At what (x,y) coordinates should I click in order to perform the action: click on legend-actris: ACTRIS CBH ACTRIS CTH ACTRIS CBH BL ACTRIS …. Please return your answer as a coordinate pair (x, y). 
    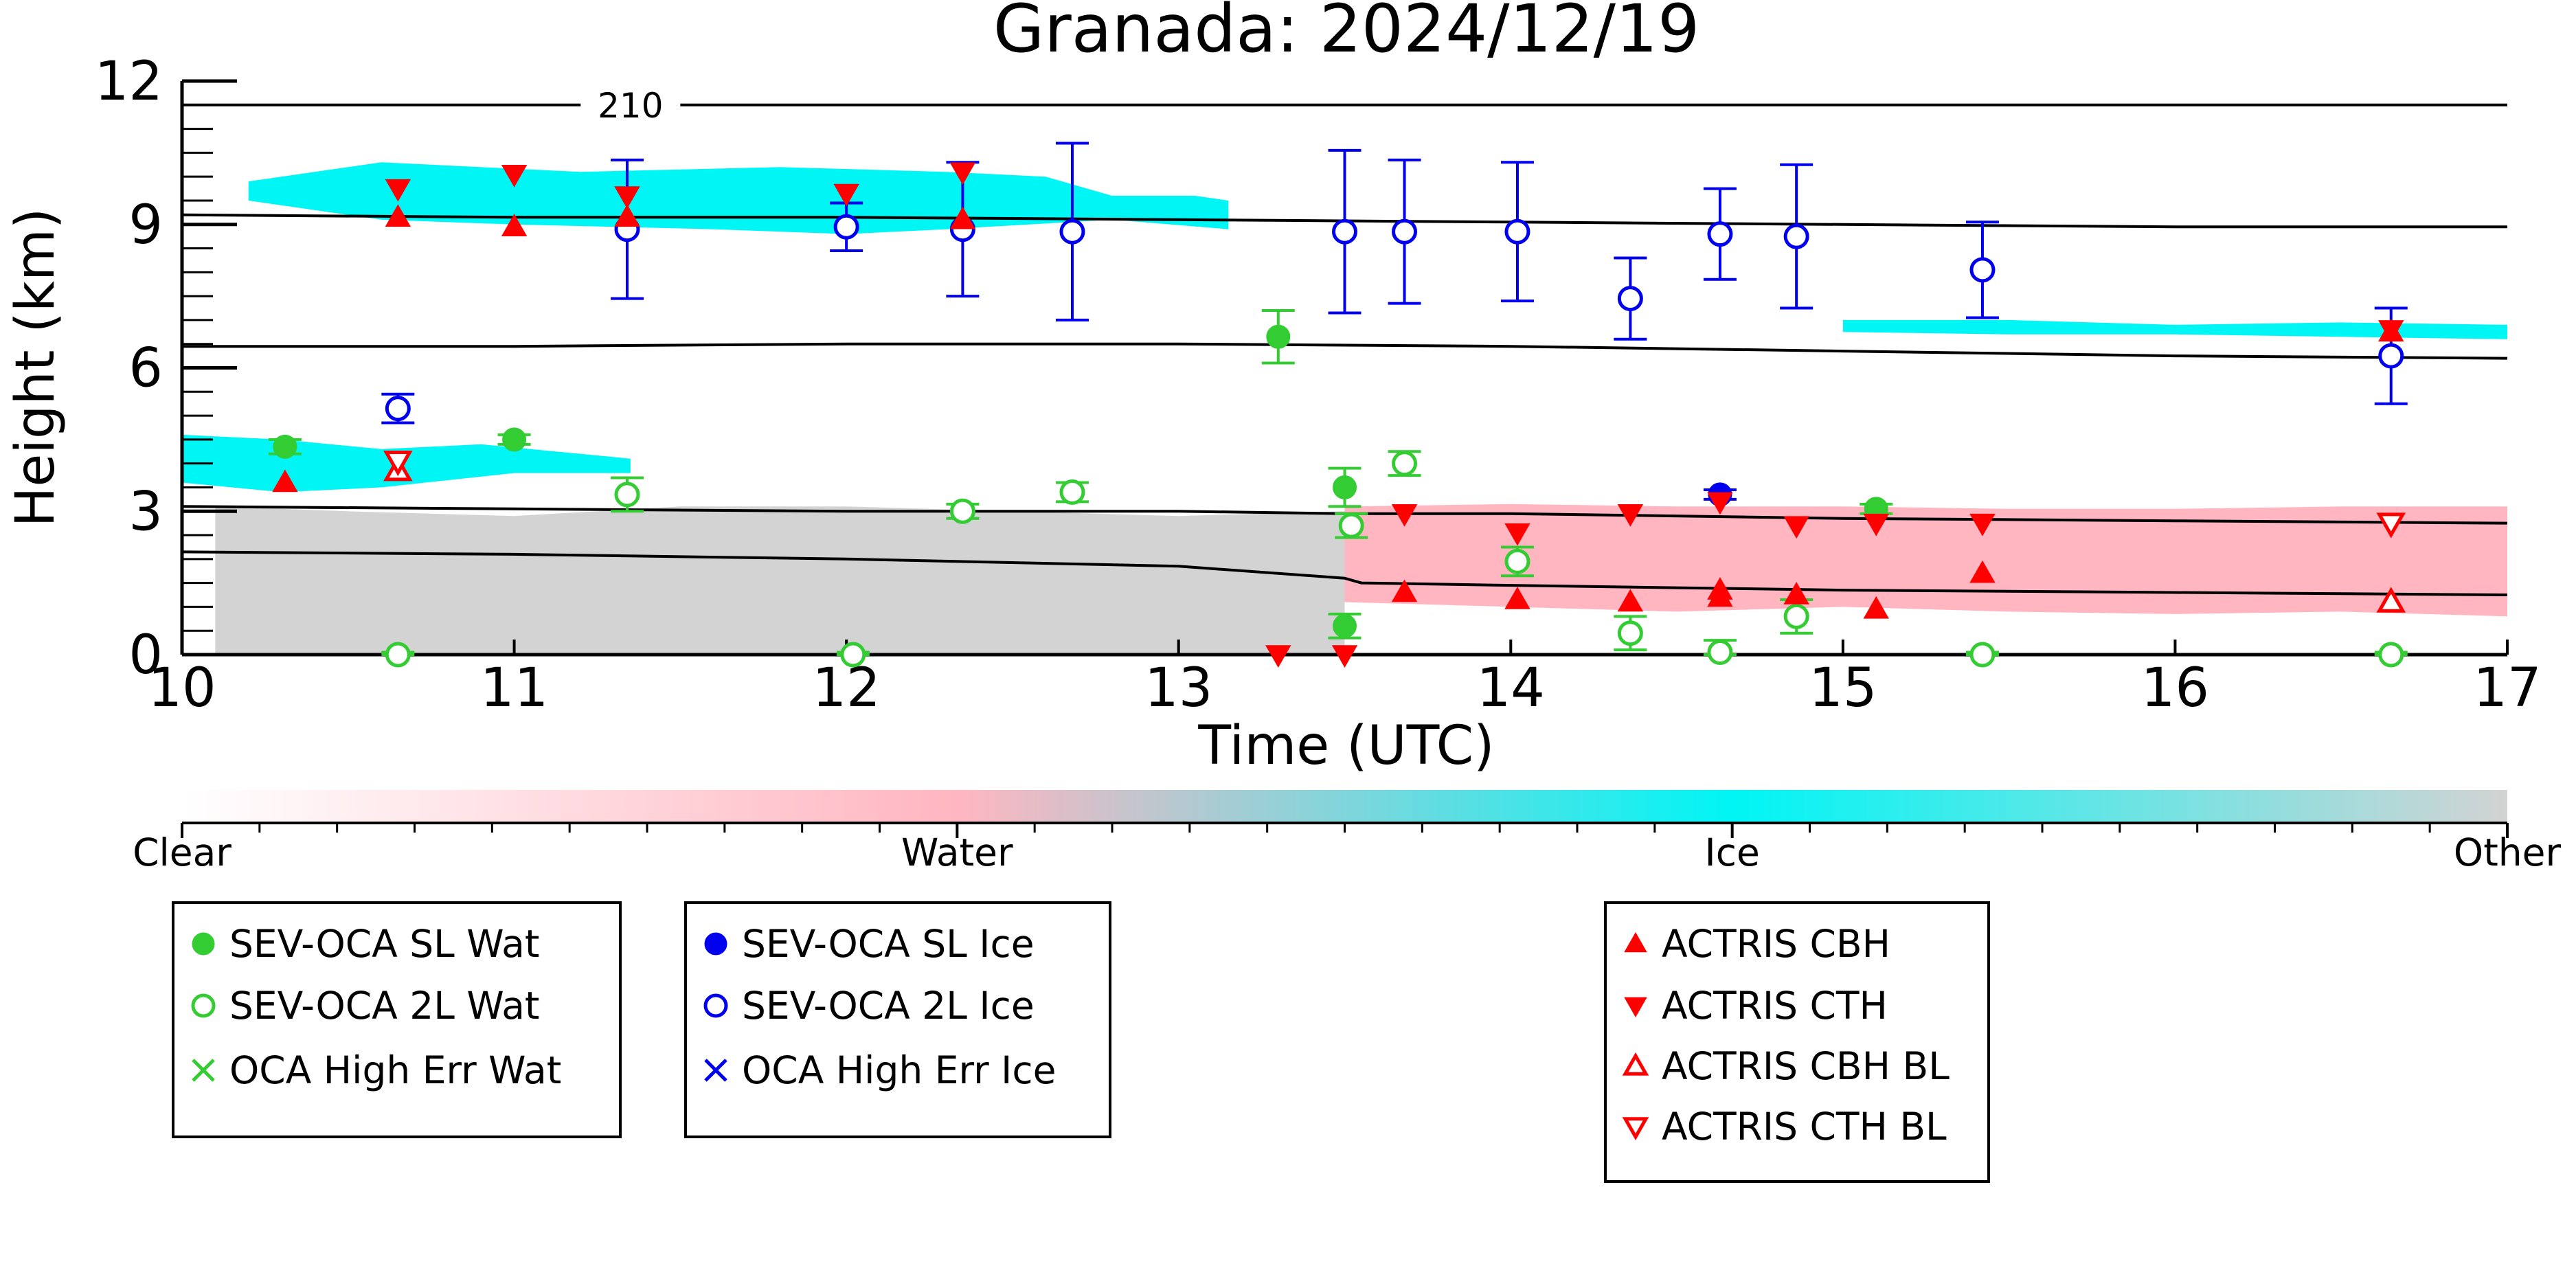
    Looking at the image, I should click on (1797, 1042).